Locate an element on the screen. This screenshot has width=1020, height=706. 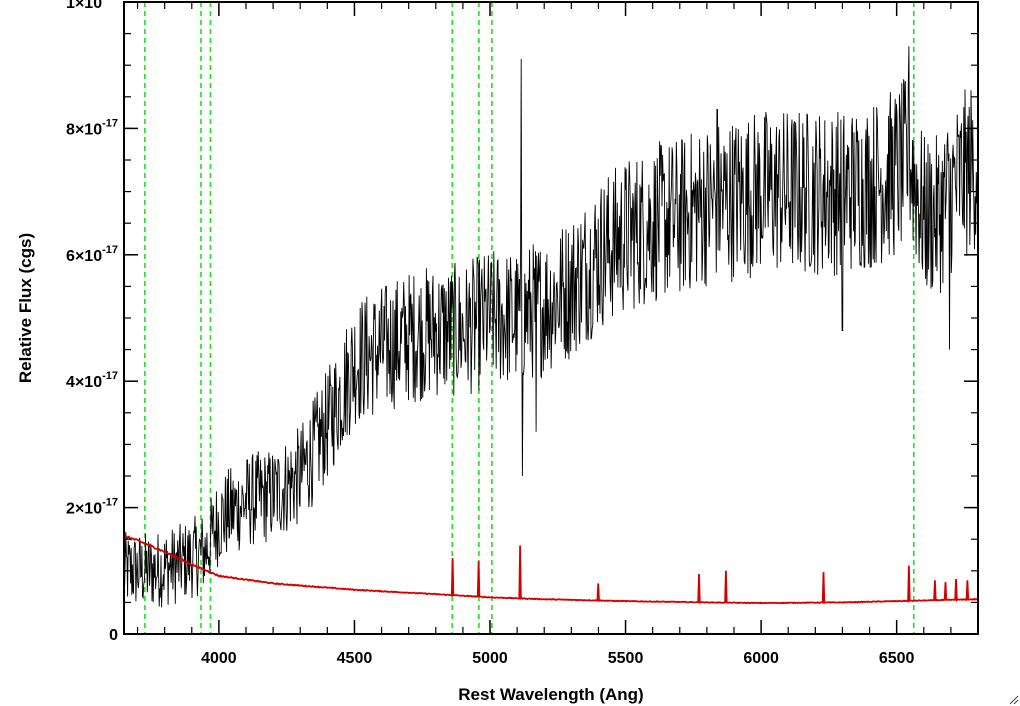
y-tick-label: 6×10⁻¹⁷ is located at coordinates (92, 254).